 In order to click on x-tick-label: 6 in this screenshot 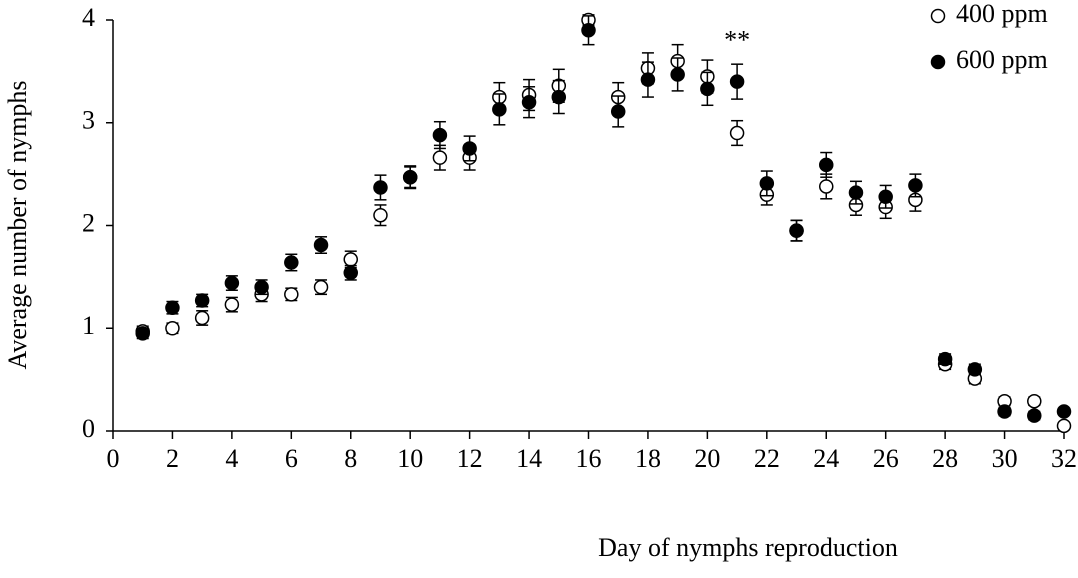, I will do `click(291, 458)`.